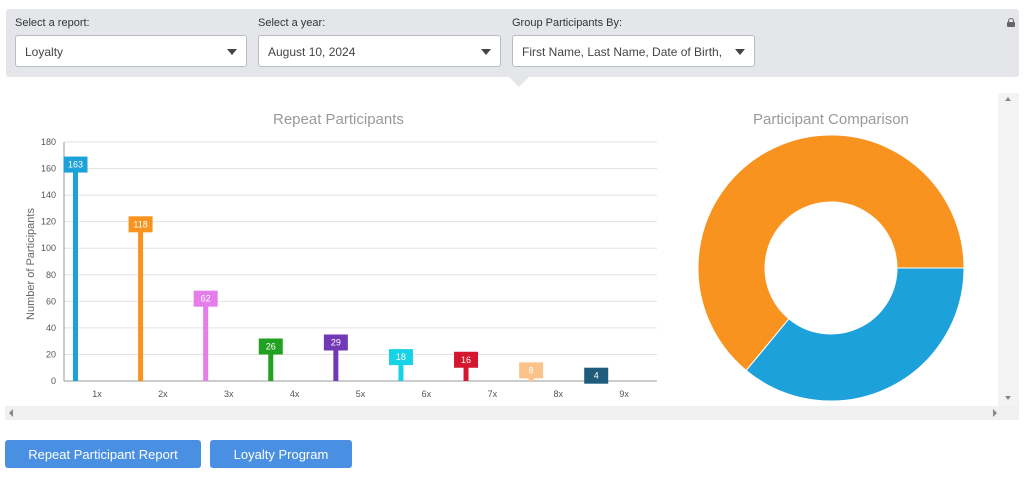 This screenshot has height=479, width=1024. I want to click on x-tick-label: 8x, so click(558, 394).